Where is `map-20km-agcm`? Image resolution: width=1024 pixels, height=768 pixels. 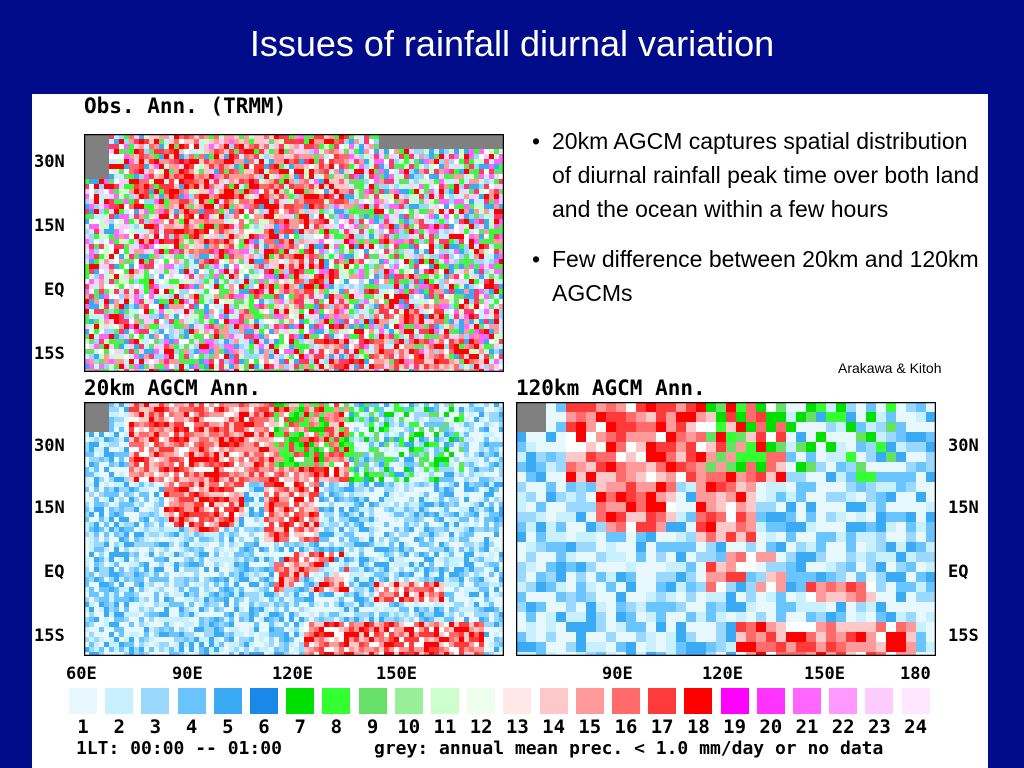
map-20km-agcm is located at coordinates (294, 529).